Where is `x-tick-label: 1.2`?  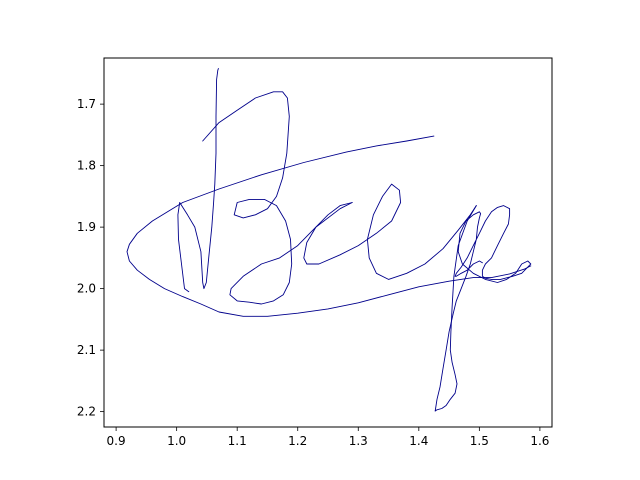
x-tick-label: 1.2 is located at coordinates (297, 441).